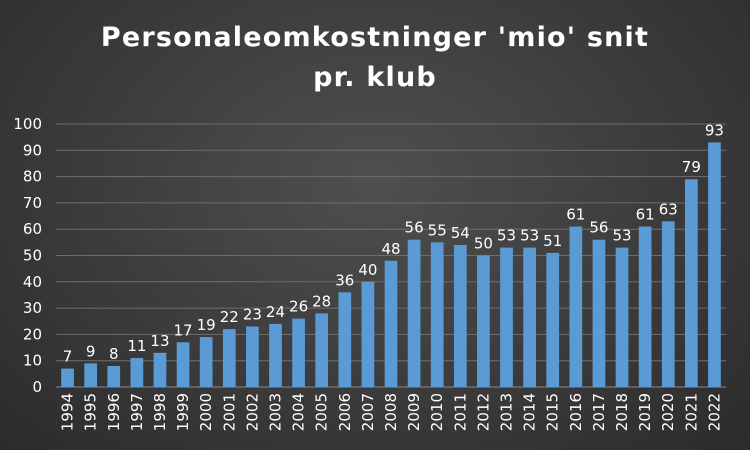 Image resolution: width=750 pixels, height=450 pixels. I want to click on x-tick-label: 1995, so click(91, 412).